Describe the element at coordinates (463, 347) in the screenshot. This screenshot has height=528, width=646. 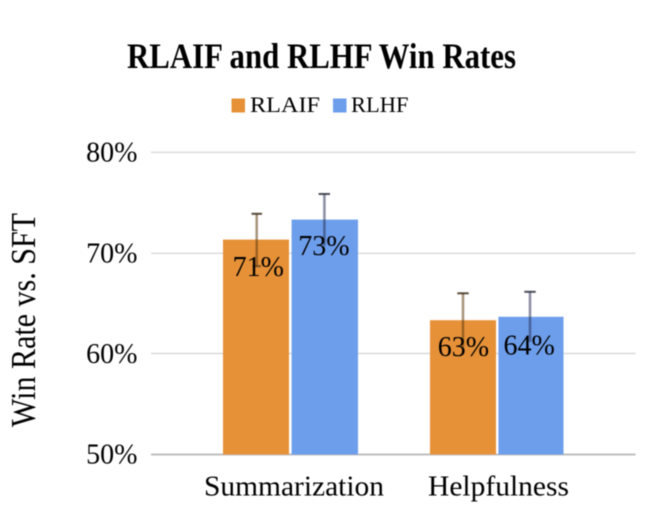
I see `svg-text: 63%` at that location.